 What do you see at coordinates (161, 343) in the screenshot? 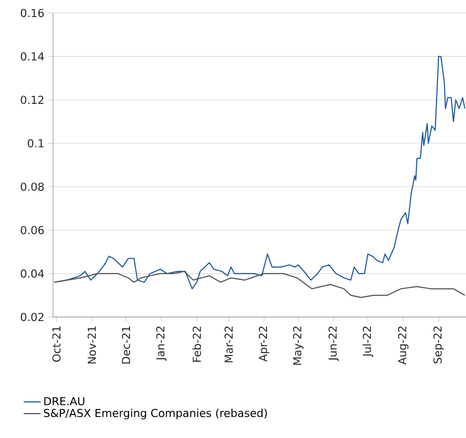
I see `x-tick-label: Jan-22` at bounding box center [161, 343].